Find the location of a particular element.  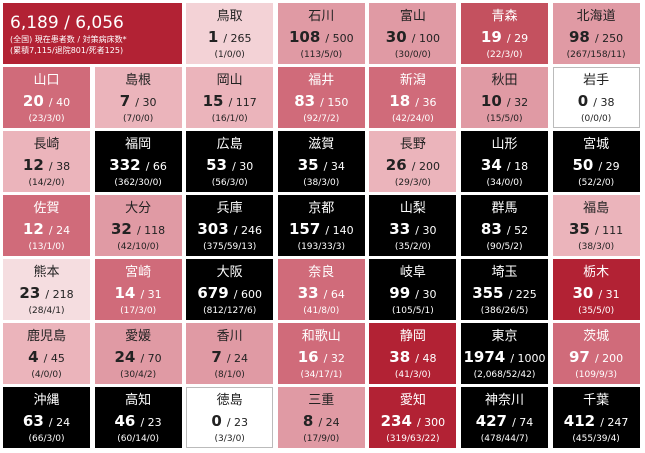

case-breakdown: (92/7/2) is located at coordinates (321, 119).